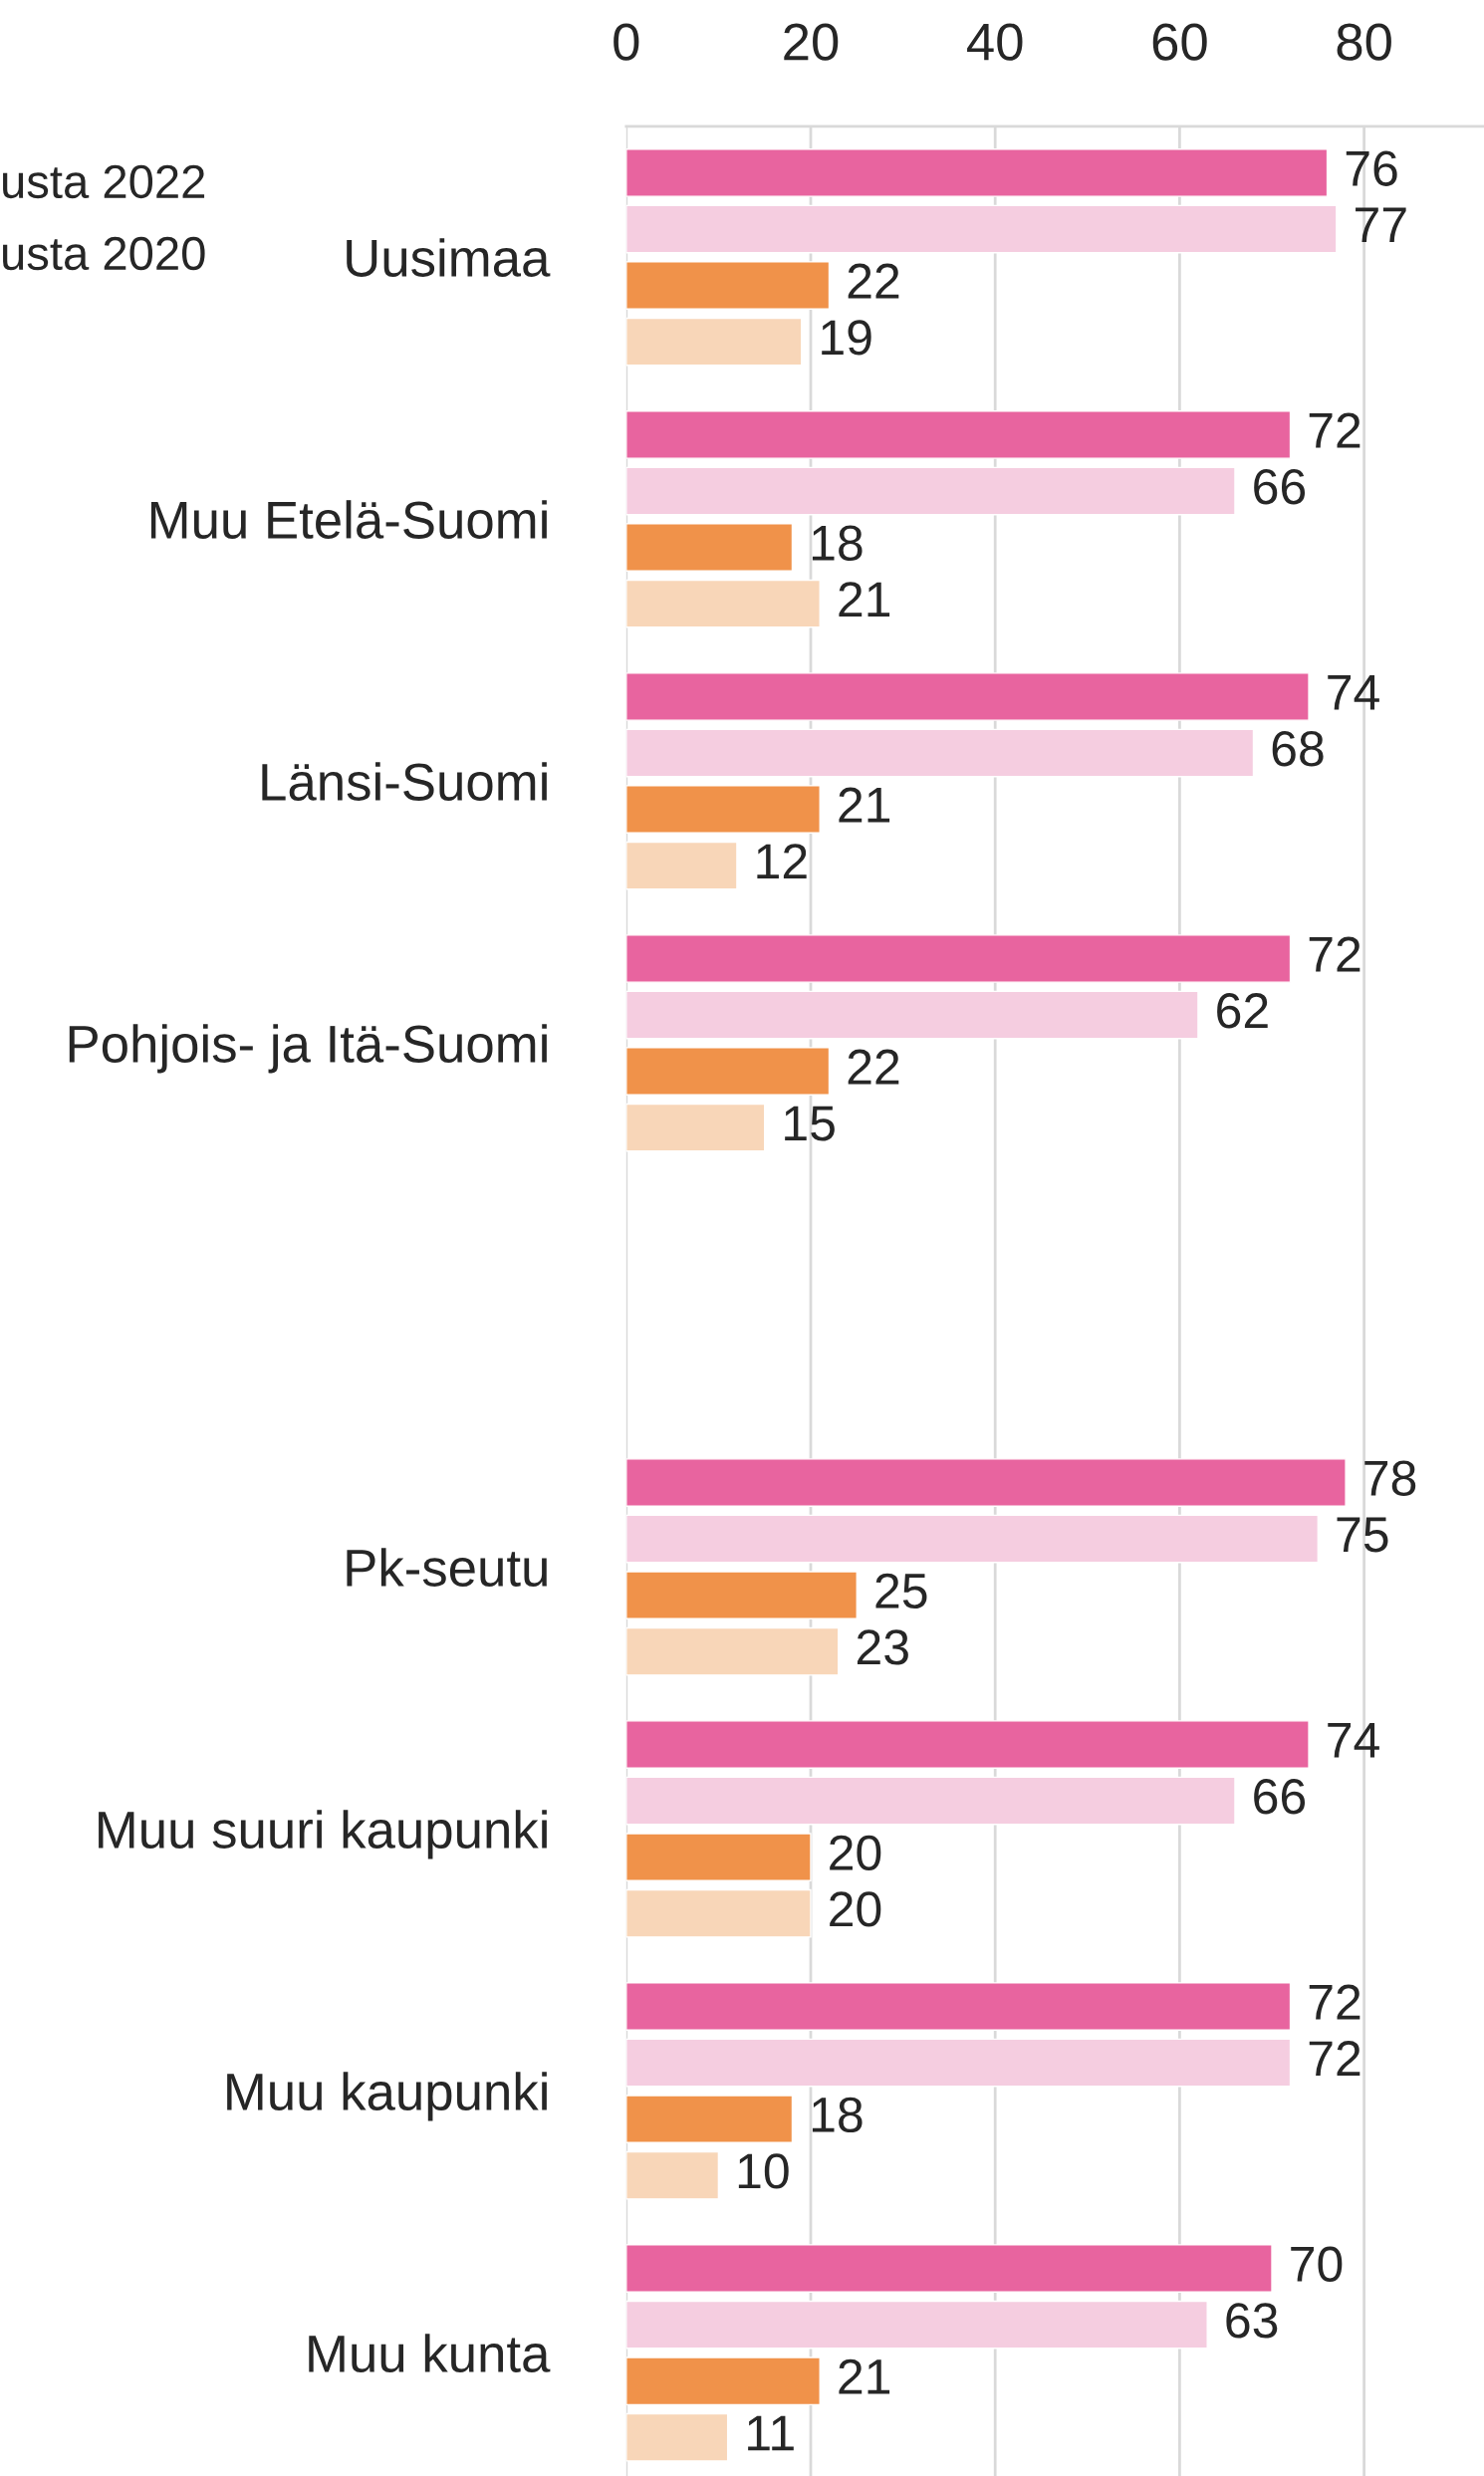 The width and height of the screenshot is (1484, 2476). I want to click on x-tick-label: 20, so click(811, 42).